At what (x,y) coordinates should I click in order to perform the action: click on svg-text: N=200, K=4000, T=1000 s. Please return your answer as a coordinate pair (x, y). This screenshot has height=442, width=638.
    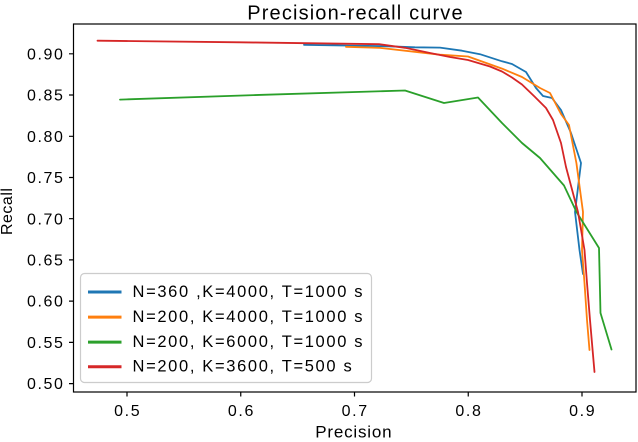
    Looking at the image, I should click on (249, 317).